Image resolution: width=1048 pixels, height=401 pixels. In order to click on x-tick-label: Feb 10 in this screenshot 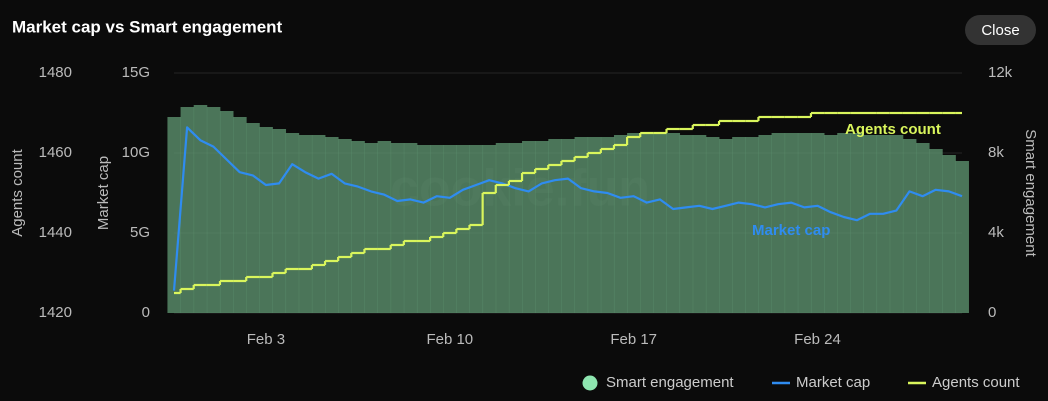, I will do `click(449, 339)`.